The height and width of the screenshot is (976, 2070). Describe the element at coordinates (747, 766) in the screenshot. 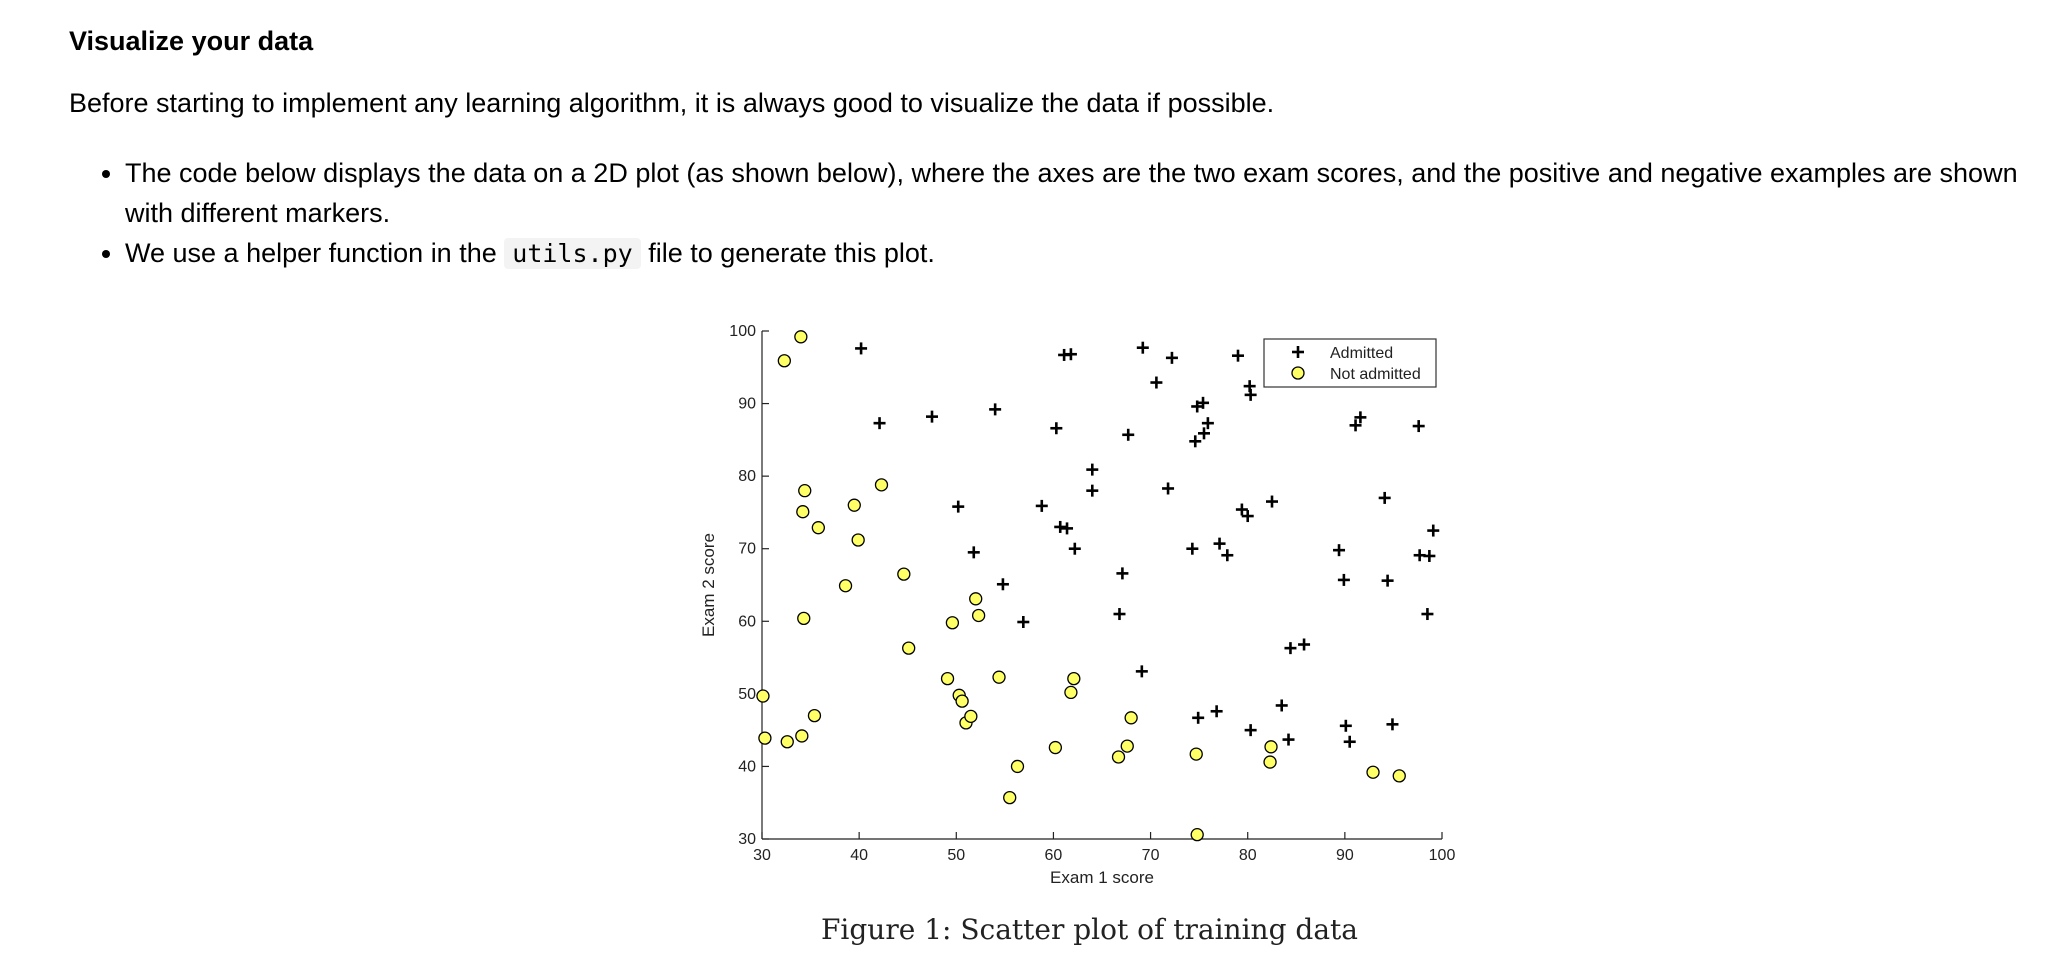

I see `y-tick-label: 40` at that location.